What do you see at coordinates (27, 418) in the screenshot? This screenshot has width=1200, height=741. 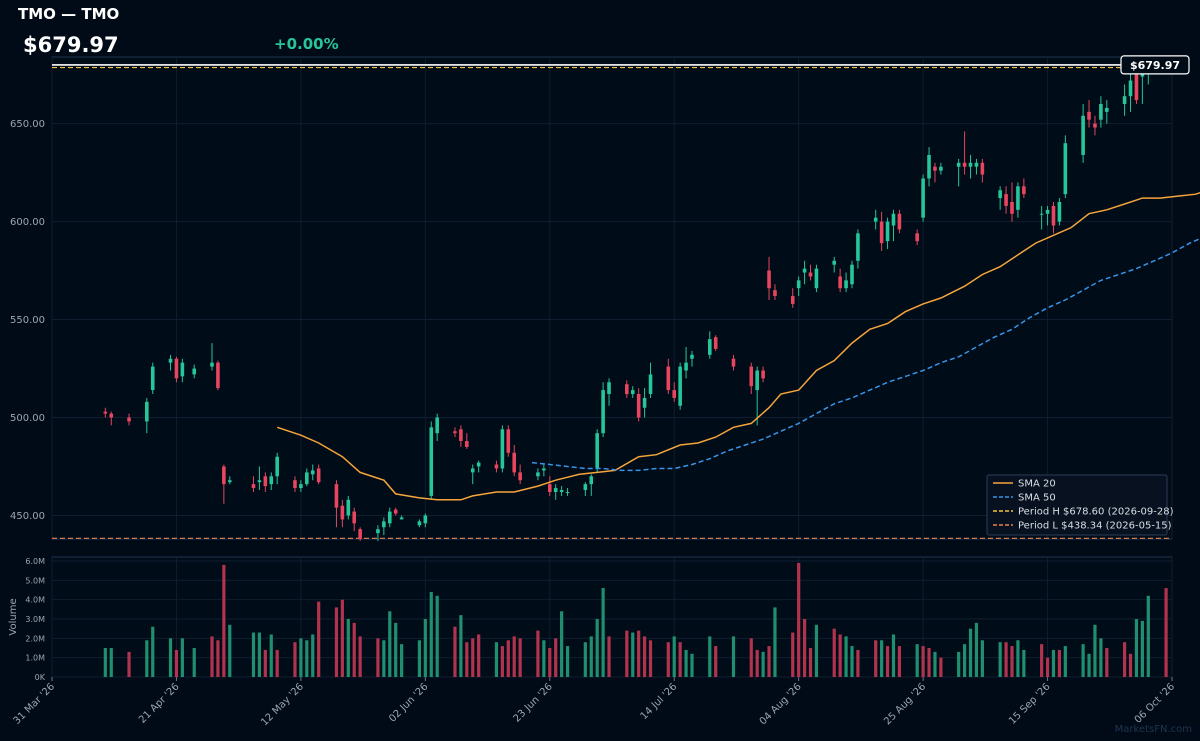 I see `y-tick-label: 500.00` at bounding box center [27, 418].